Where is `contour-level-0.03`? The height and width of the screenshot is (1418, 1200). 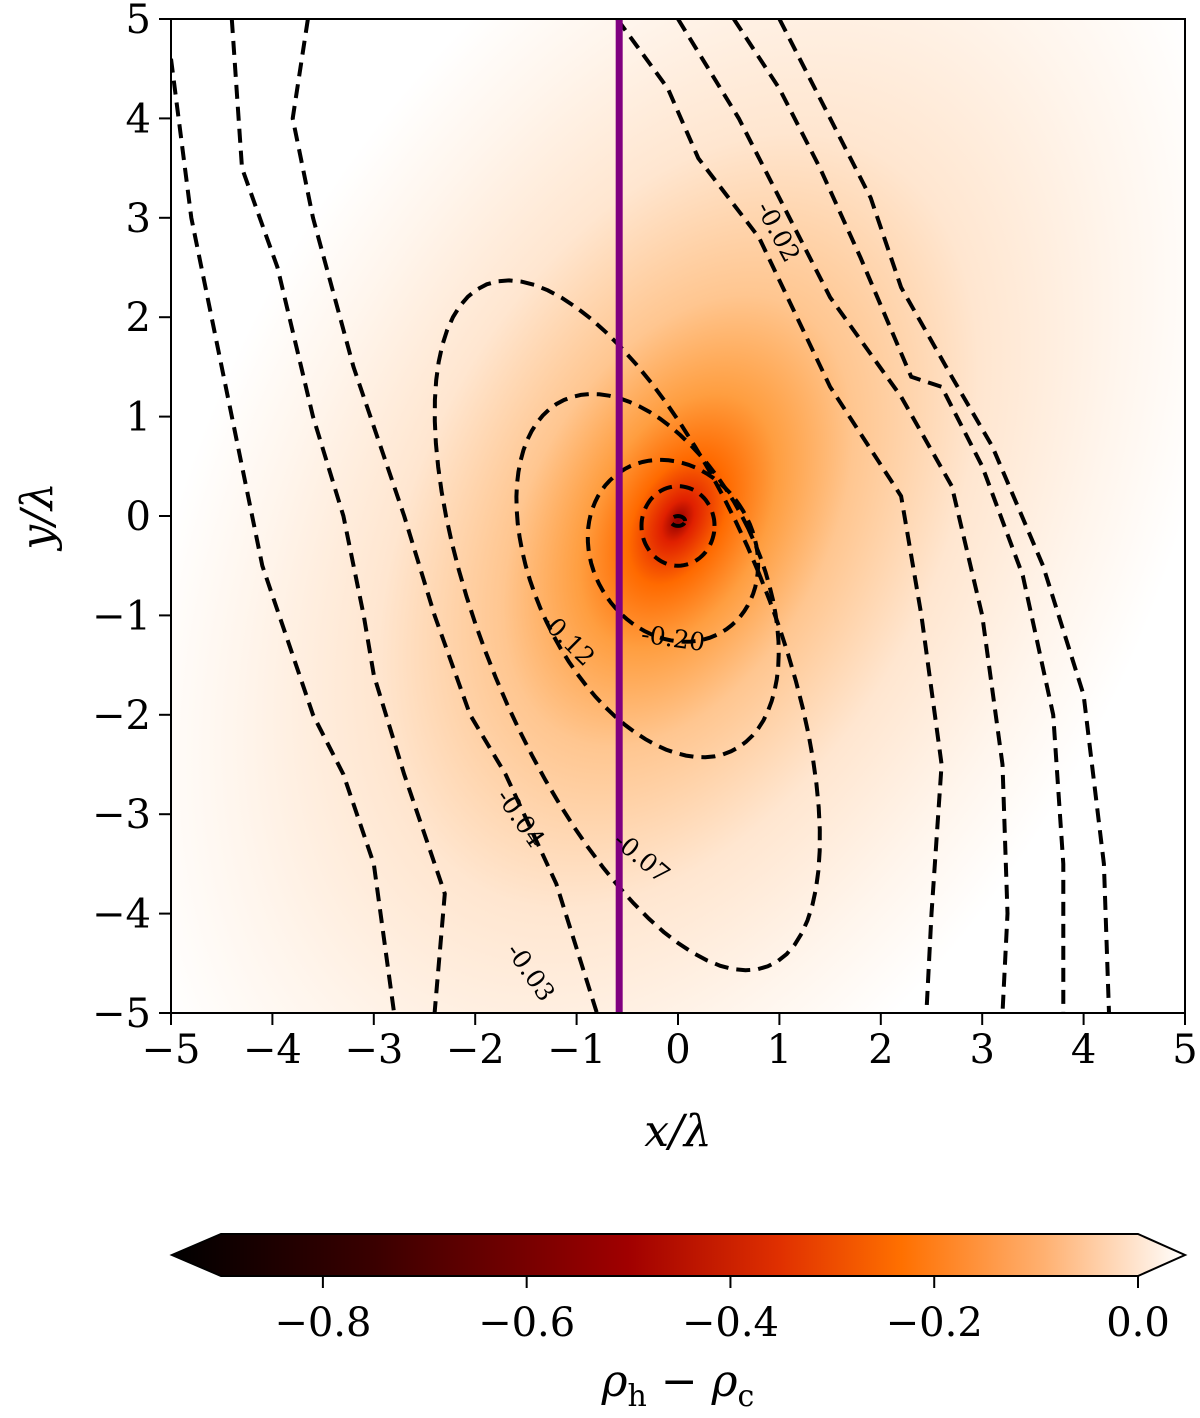
contour-level-0.03 is located at coordinates (338, 516).